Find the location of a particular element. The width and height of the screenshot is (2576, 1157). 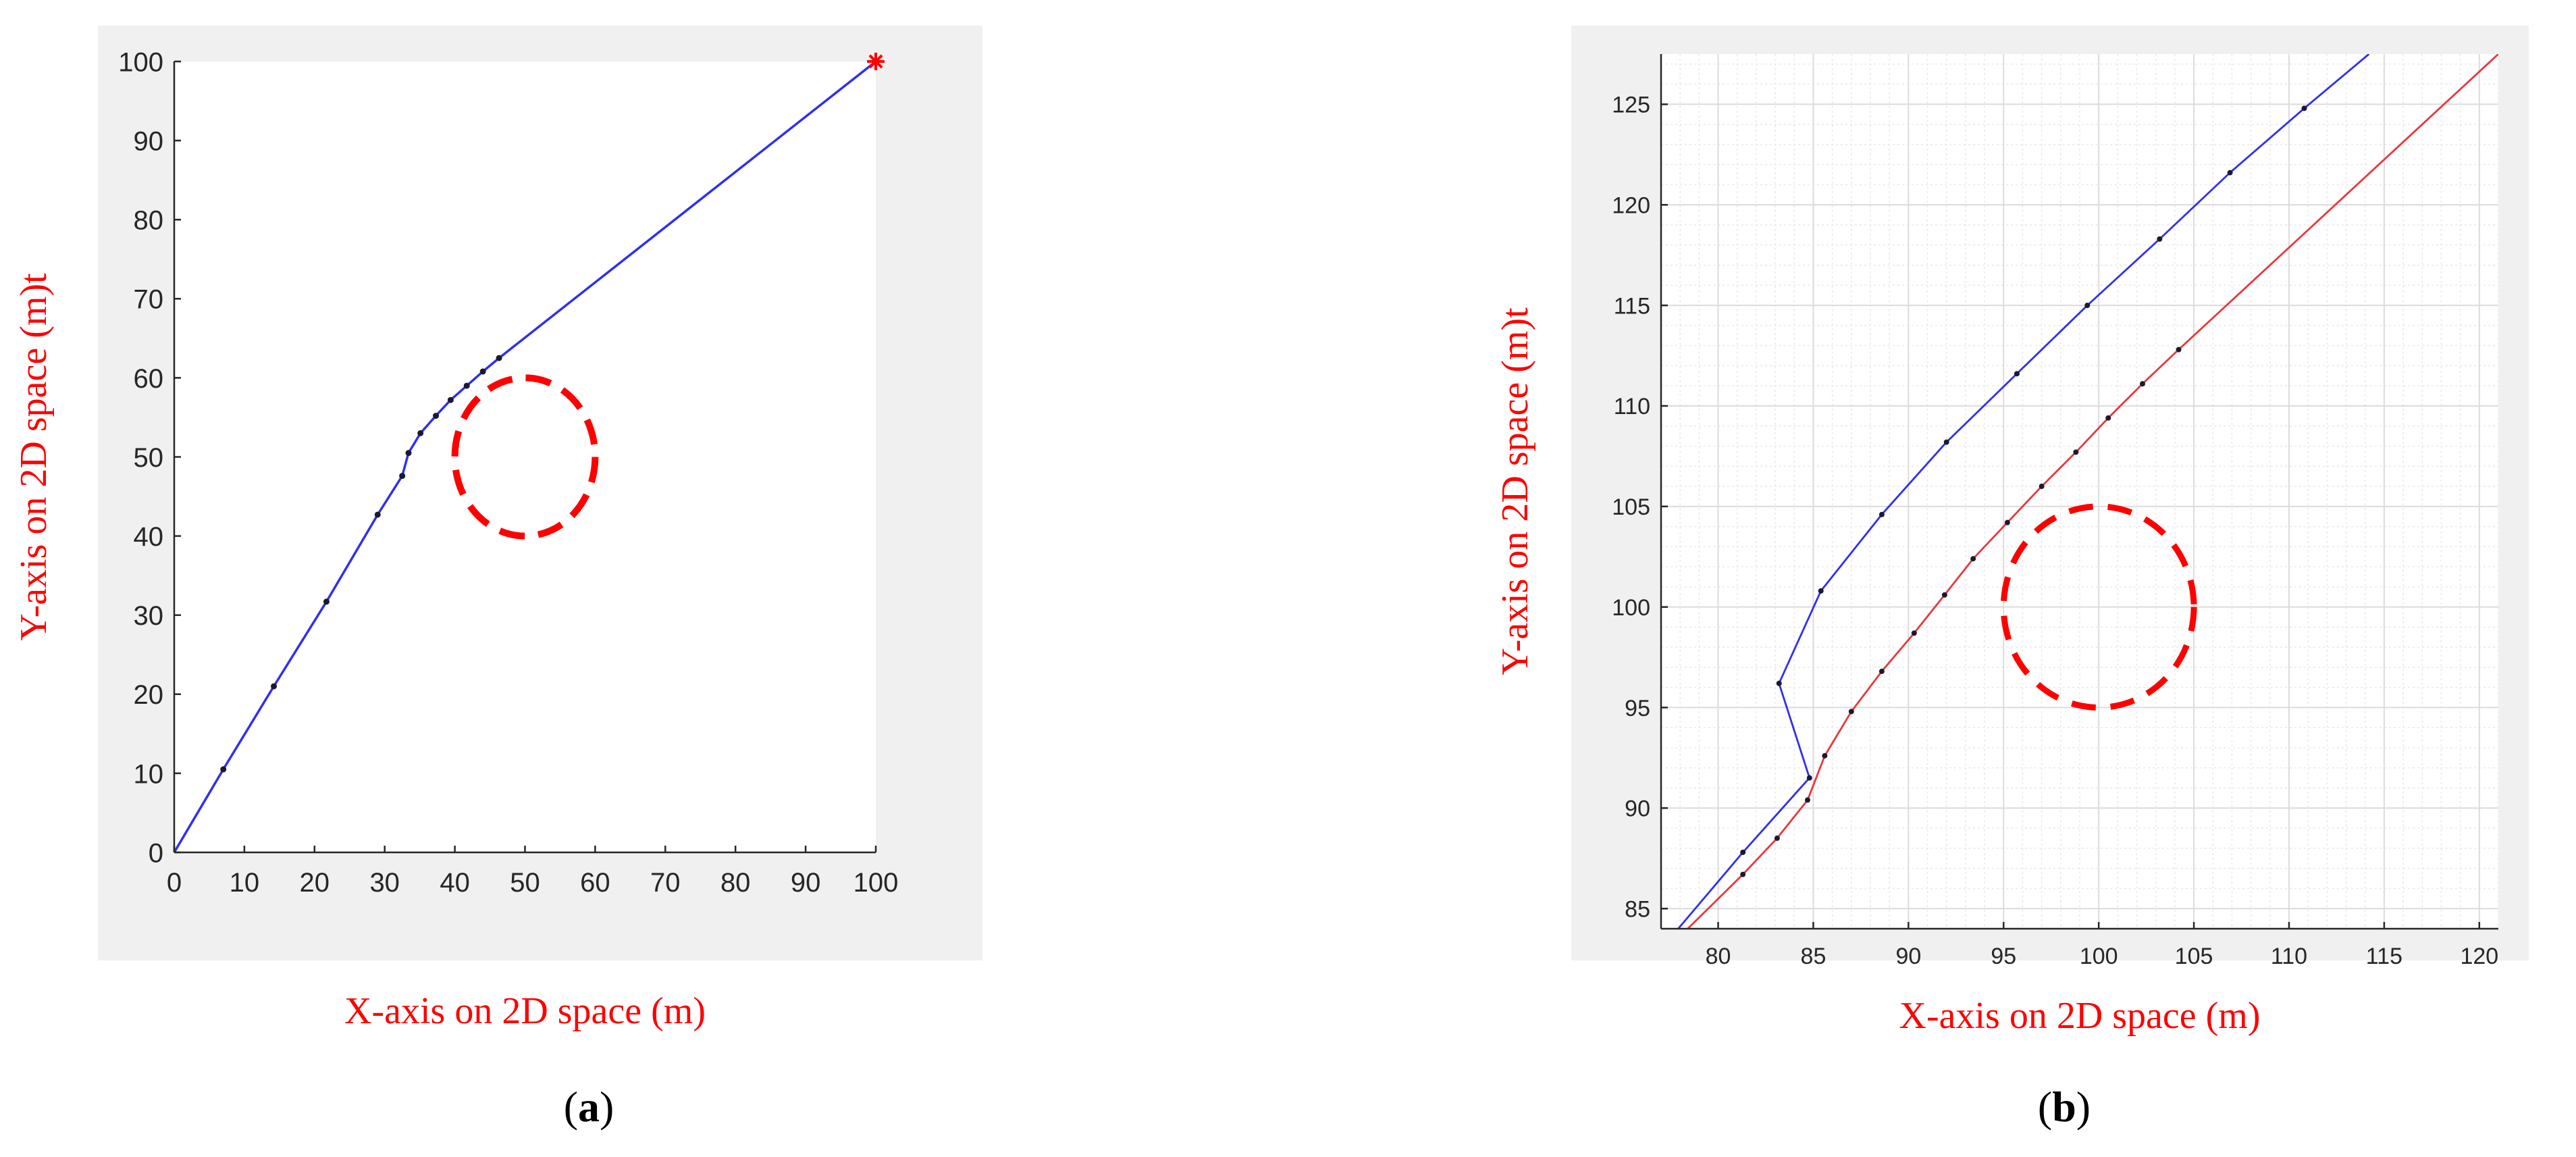

chart-b-y-tick-label: 125 is located at coordinates (1631, 105).